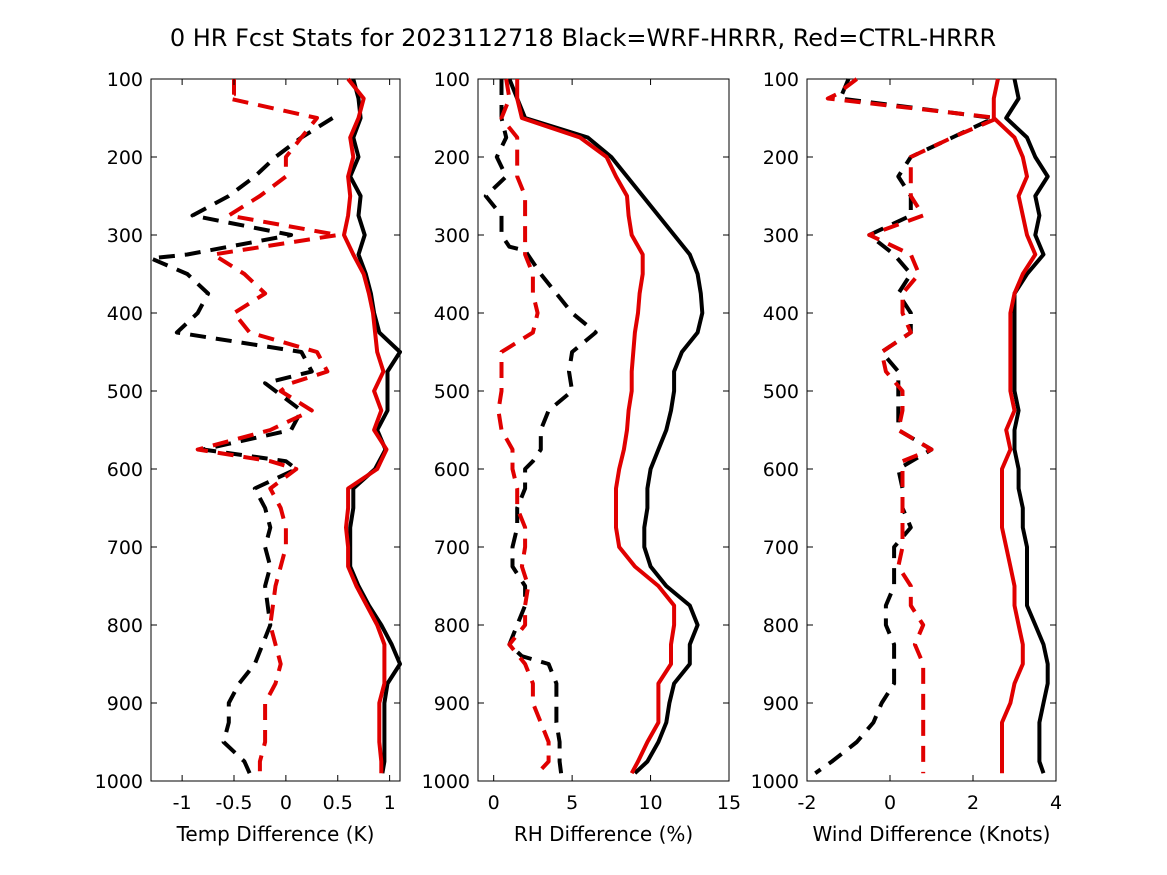 The image size is (1167, 875). I want to click on x-axis-label: RH Difference (%), so click(603, 834).